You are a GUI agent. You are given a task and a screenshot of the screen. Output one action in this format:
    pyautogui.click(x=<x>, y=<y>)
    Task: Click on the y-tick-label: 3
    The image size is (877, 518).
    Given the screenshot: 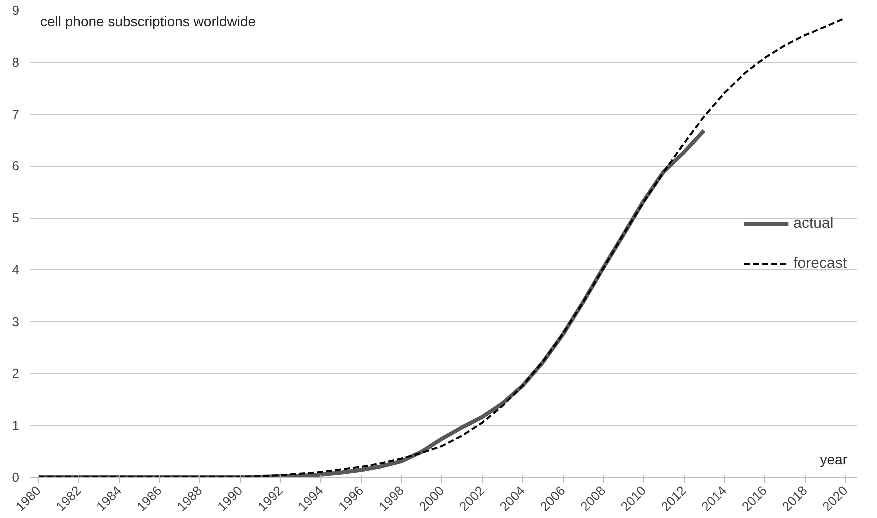 What is the action you would take?
    pyautogui.click(x=16, y=322)
    